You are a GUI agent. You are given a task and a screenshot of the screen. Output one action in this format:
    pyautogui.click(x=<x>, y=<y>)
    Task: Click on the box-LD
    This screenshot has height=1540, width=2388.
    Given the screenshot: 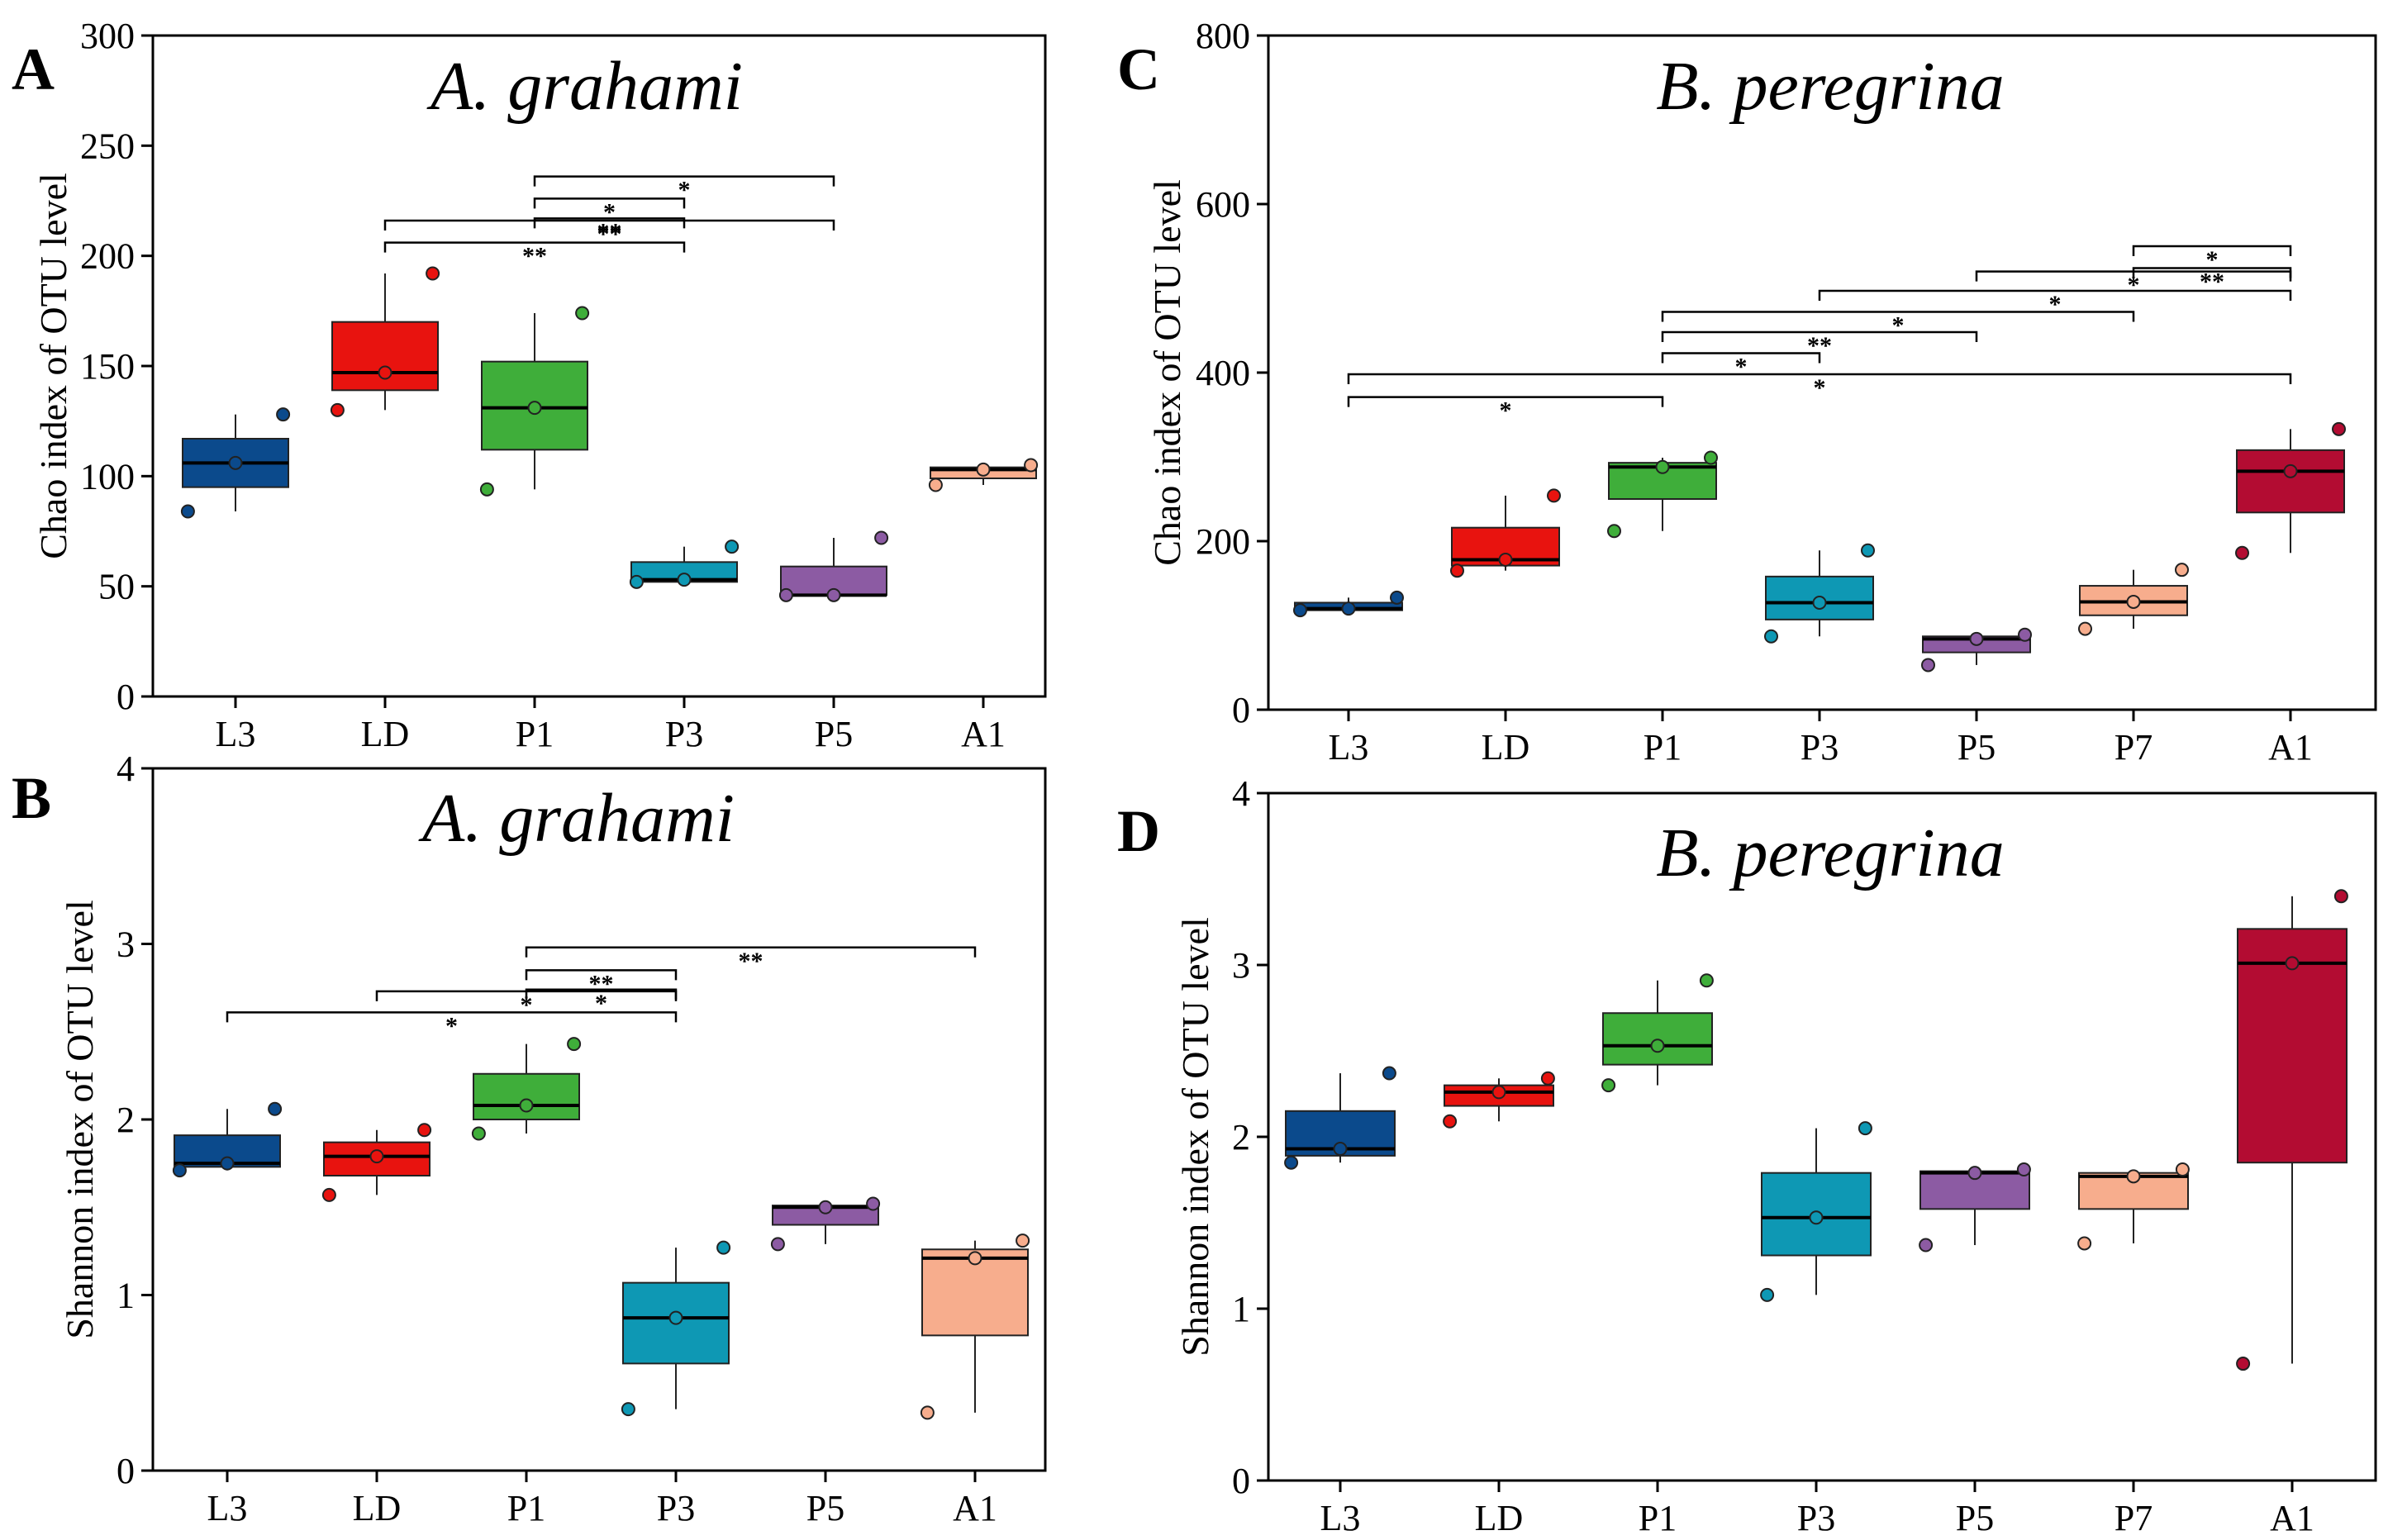 What is the action you would take?
    pyautogui.click(x=385, y=356)
    